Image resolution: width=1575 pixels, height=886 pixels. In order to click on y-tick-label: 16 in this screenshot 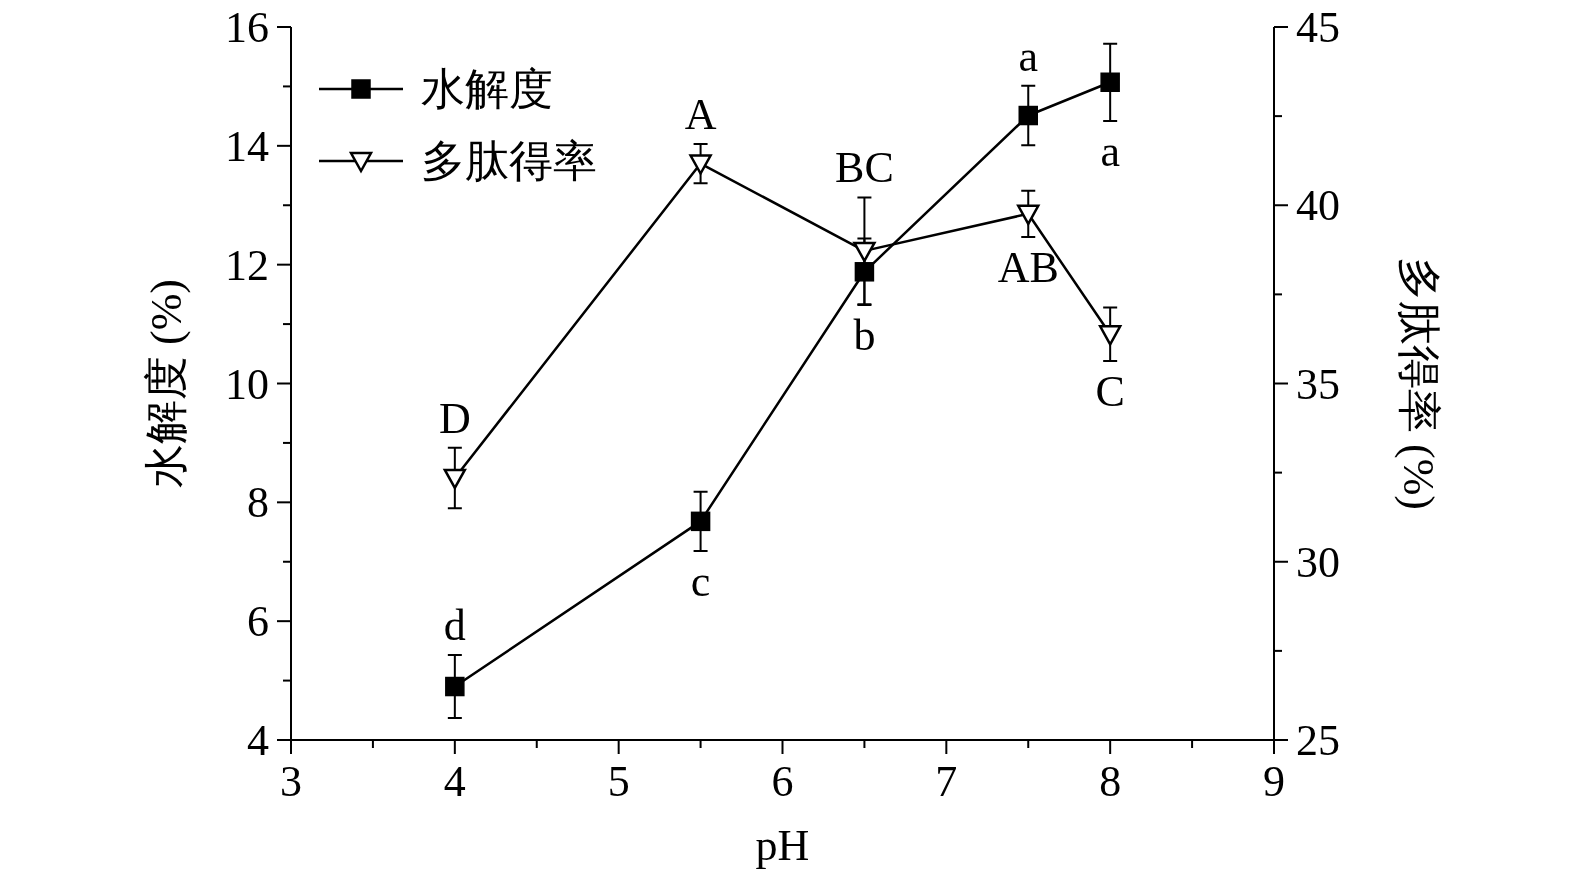, I will do `click(247, 27)`.